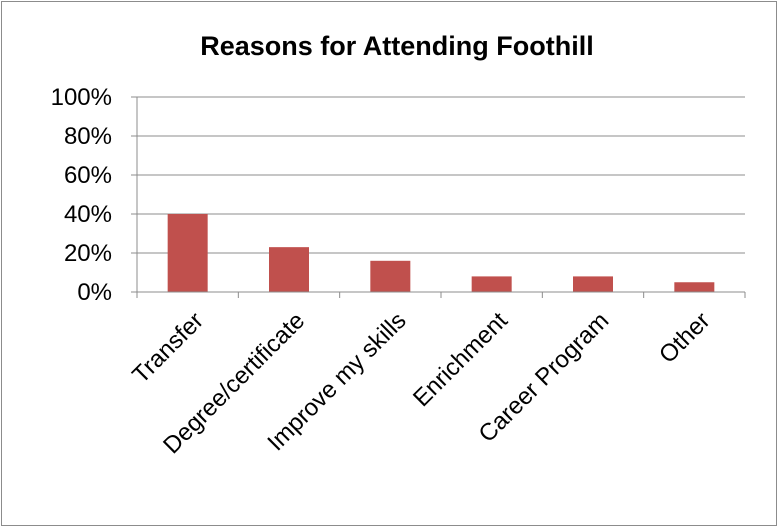  I want to click on bars, so click(441, 253).